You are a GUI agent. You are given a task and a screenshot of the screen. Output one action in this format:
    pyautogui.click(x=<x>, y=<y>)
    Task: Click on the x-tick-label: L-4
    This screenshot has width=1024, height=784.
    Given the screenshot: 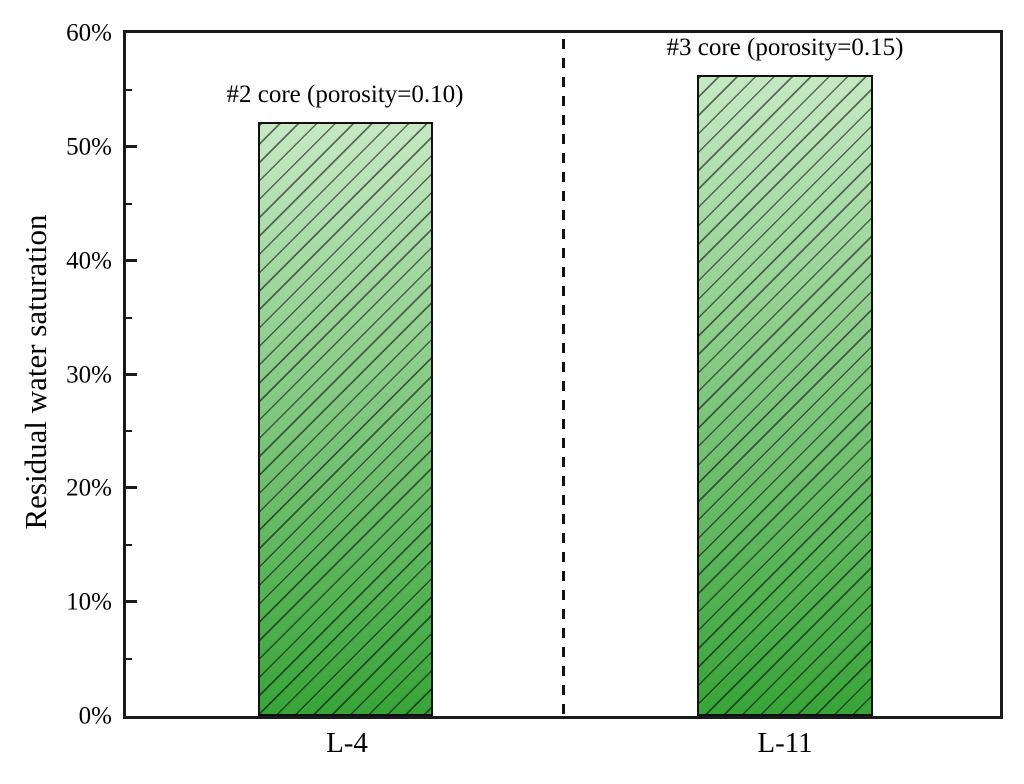 What is the action you would take?
    pyautogui.click(x=347, y=743)
    